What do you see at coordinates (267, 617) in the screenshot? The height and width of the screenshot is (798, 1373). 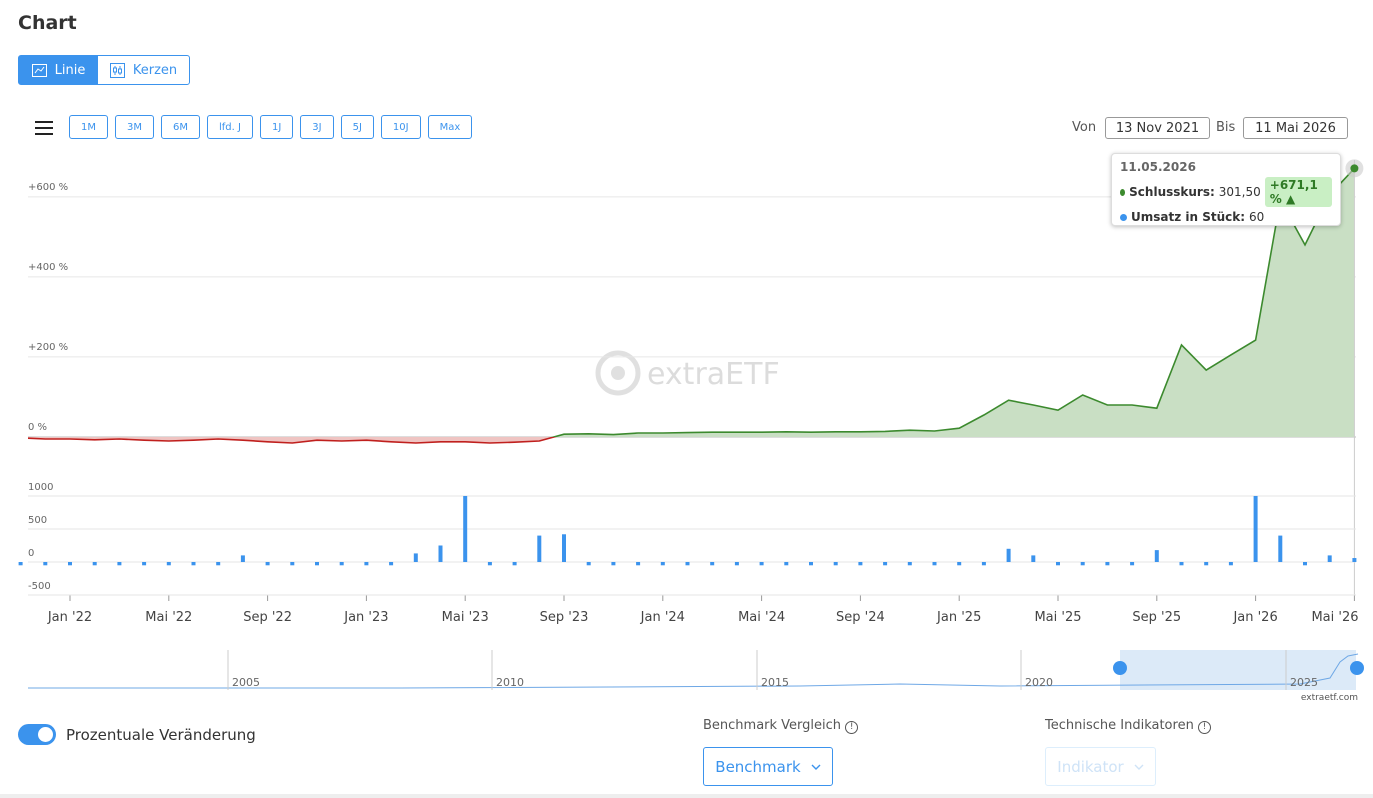 I see `x-tick-label: Sep '22` at bounding box center [267, 617].